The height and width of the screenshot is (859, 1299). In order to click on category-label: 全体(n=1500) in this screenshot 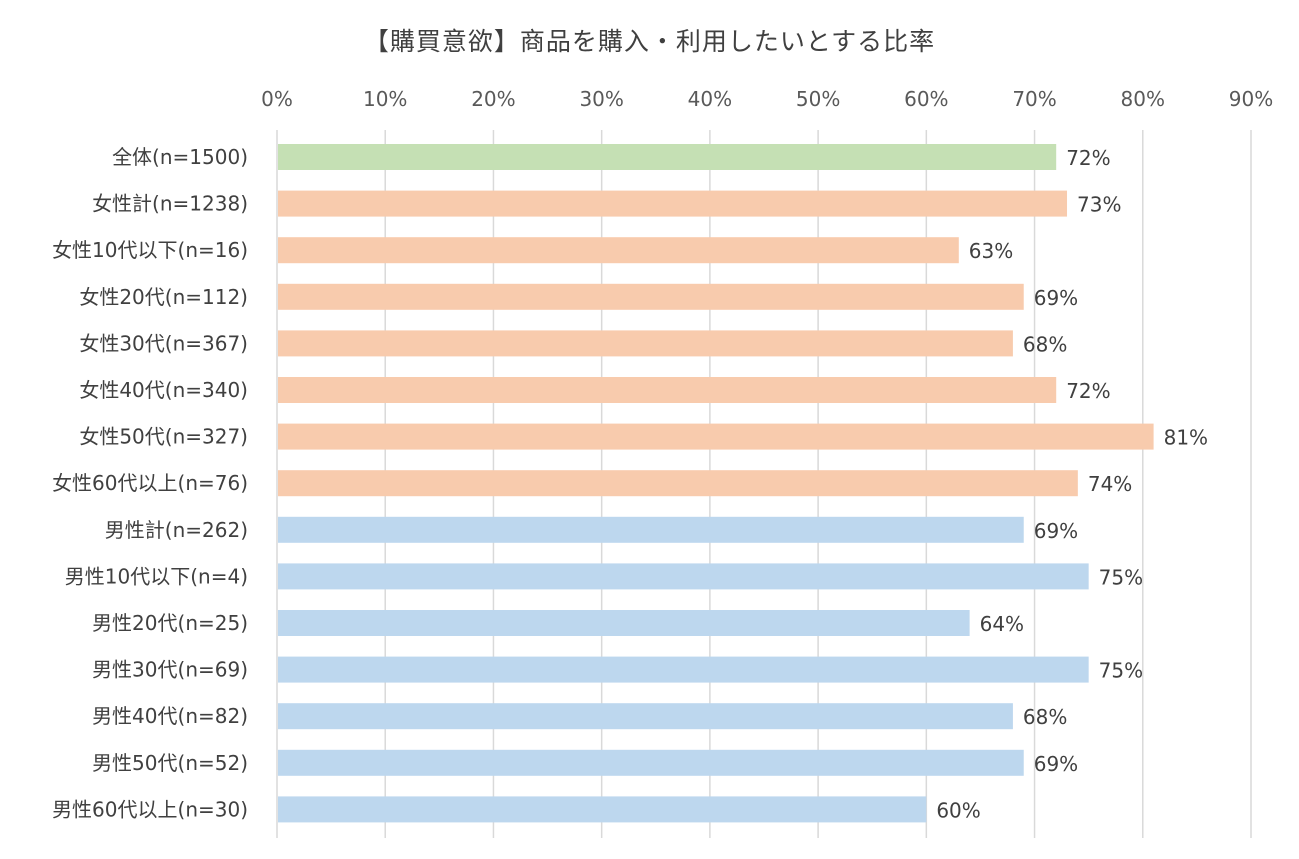, I will do `click(180, 157)`.